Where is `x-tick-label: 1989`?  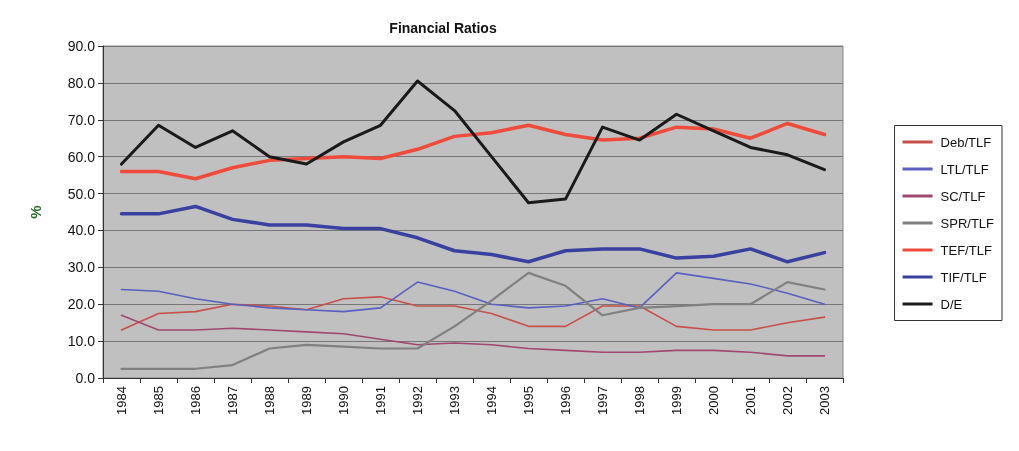 x-tick-label: 1989 is located at coordinates (306, 400).